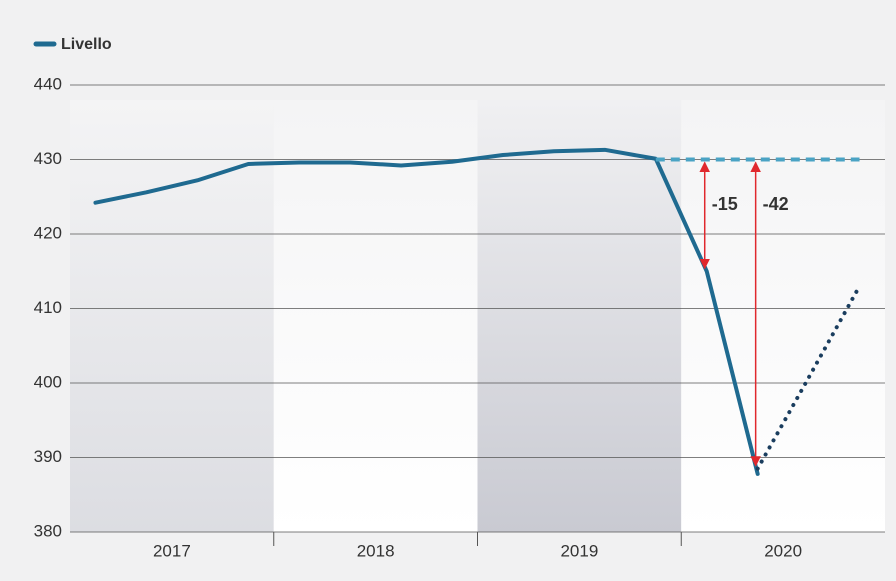 The width and height of the screenshot is (896, 581). What do you see at coordinates (776, 204) in the screenshot?
I see `annotation-label: -42` at bounding box center [776, 204].